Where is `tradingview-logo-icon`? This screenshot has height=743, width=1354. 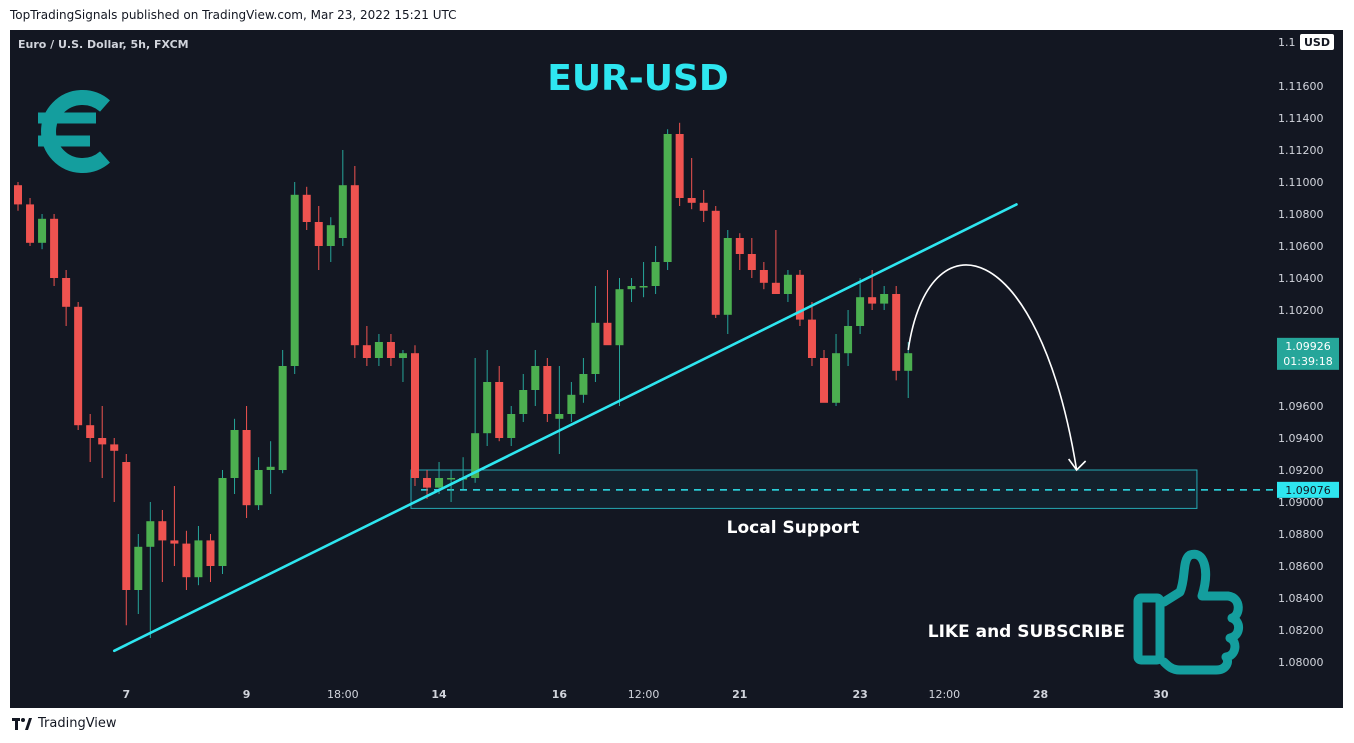 tradingview-logo-icon is located at coordinates (22, 723).